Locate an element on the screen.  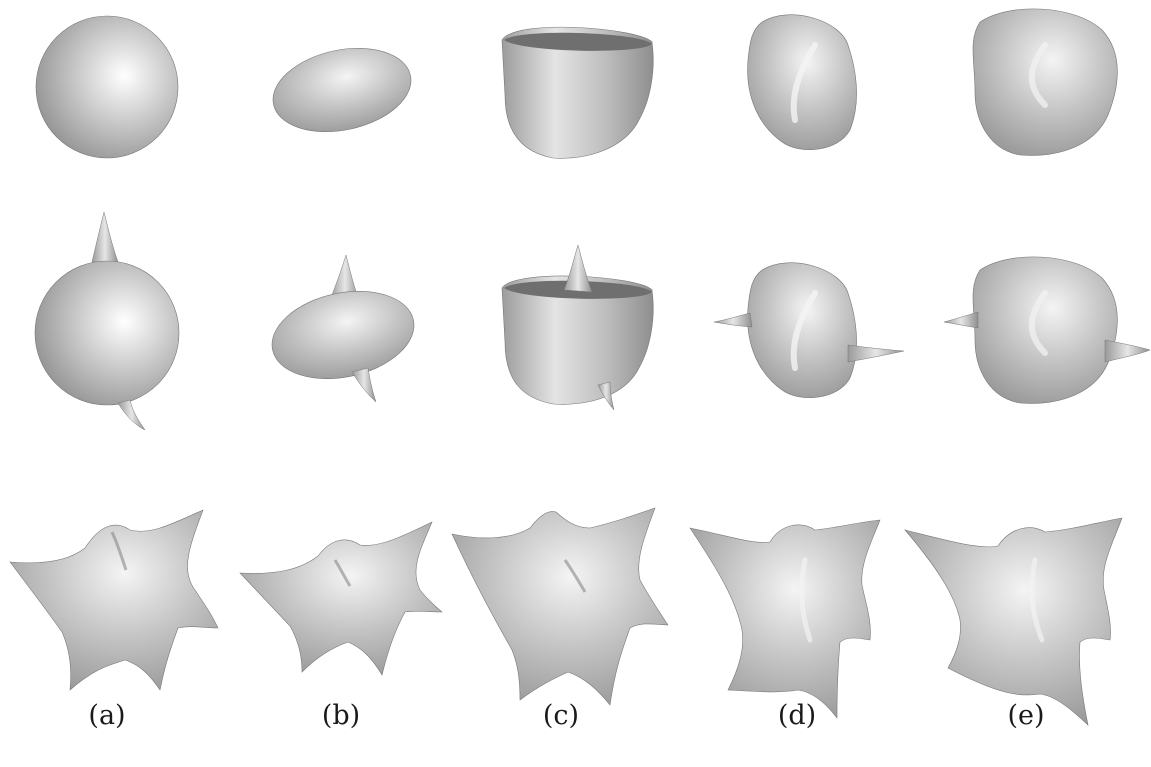
shape-c-row3 is located at coordinates (560, 606).